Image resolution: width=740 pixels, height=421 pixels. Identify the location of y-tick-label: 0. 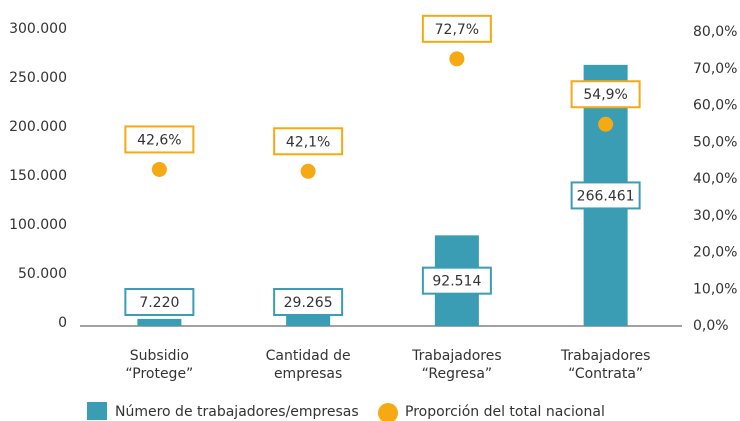
(62, 323).